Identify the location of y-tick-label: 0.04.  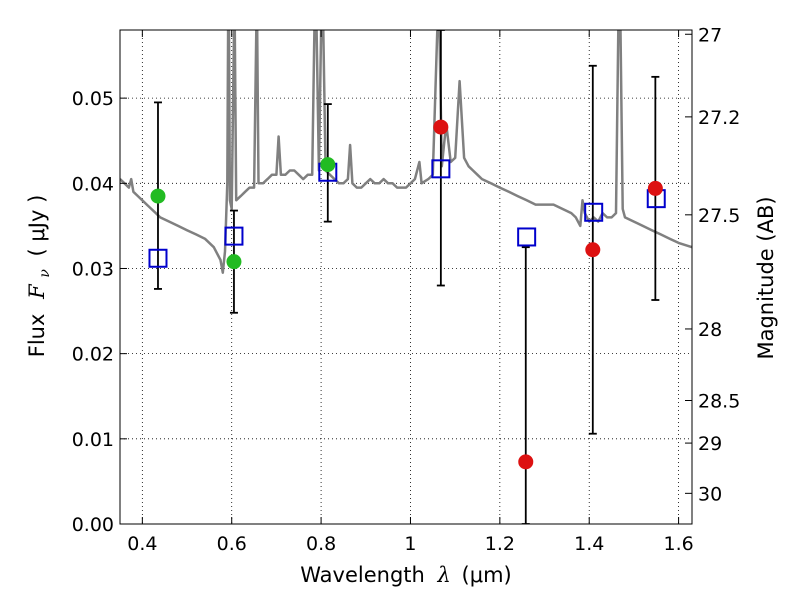
(93, 184).